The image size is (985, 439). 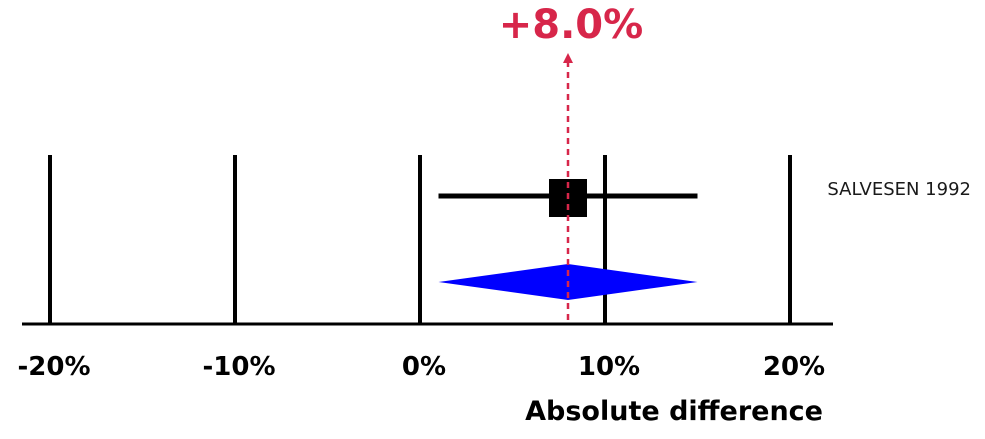 What do you see at coordinates (238, 367) in the screenshot?
I see `x-tick-label: -10%` at bounding box center [238, 367].